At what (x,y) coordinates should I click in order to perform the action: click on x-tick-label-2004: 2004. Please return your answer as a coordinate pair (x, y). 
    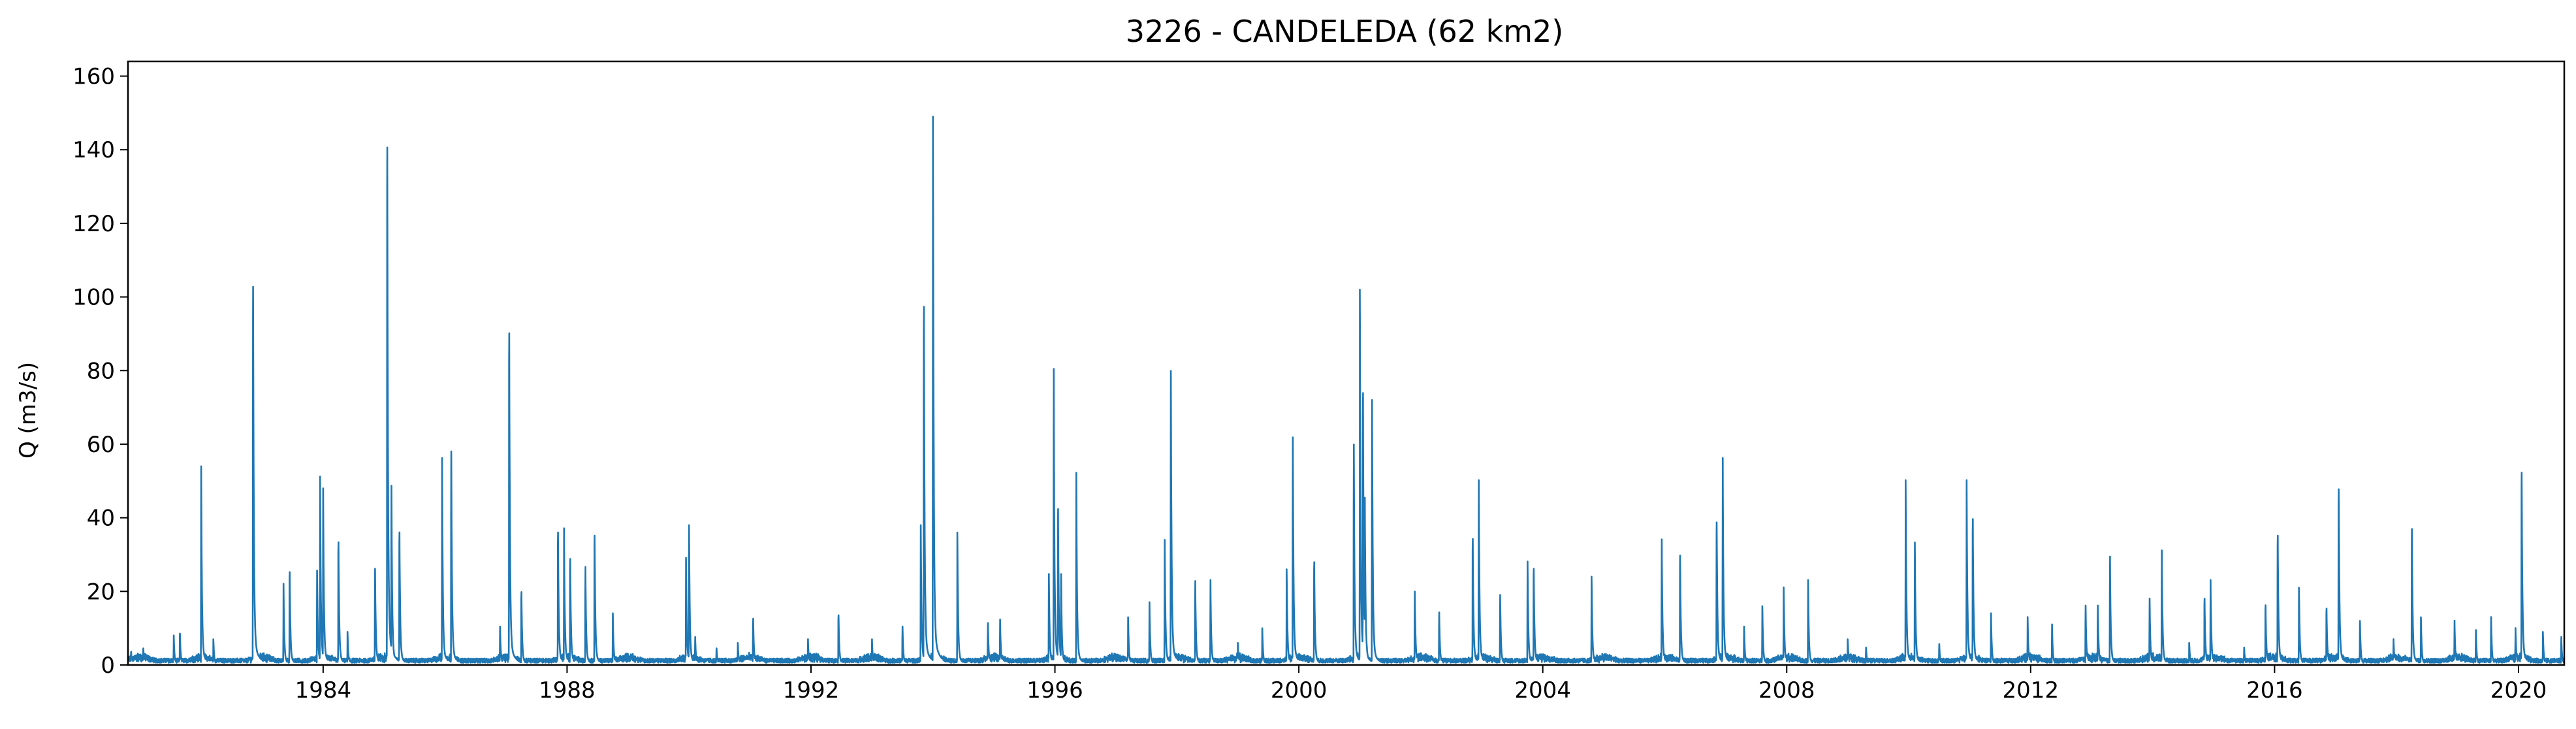
    Looking at the image, I should click on (1543, 690).